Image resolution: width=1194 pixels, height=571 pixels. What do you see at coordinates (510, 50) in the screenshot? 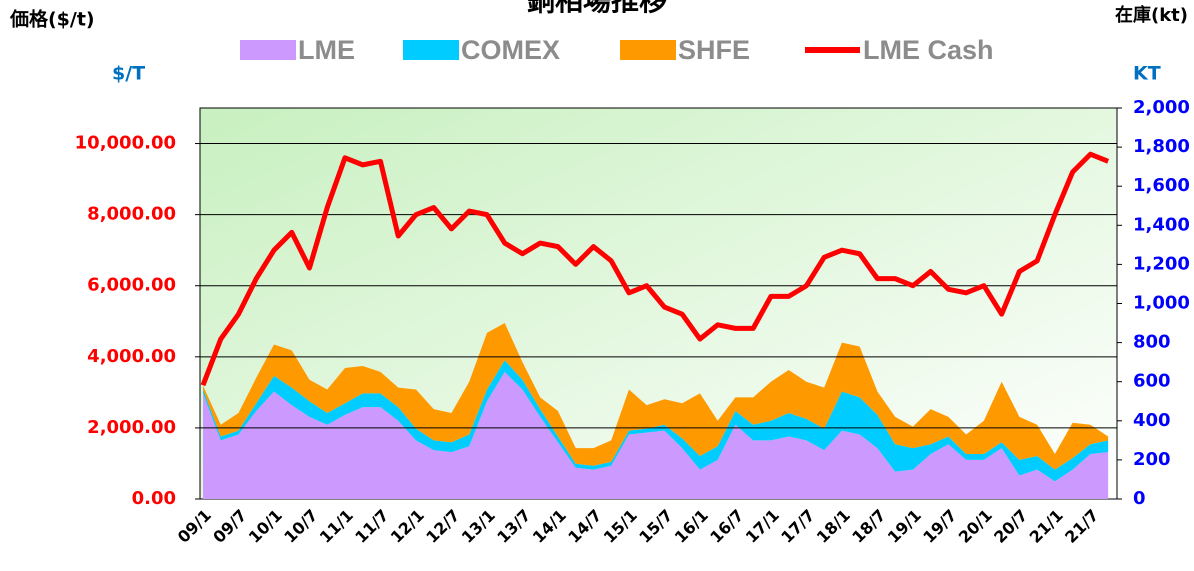
I see `legend-label: COMEX` at bounding box center [510, 50].